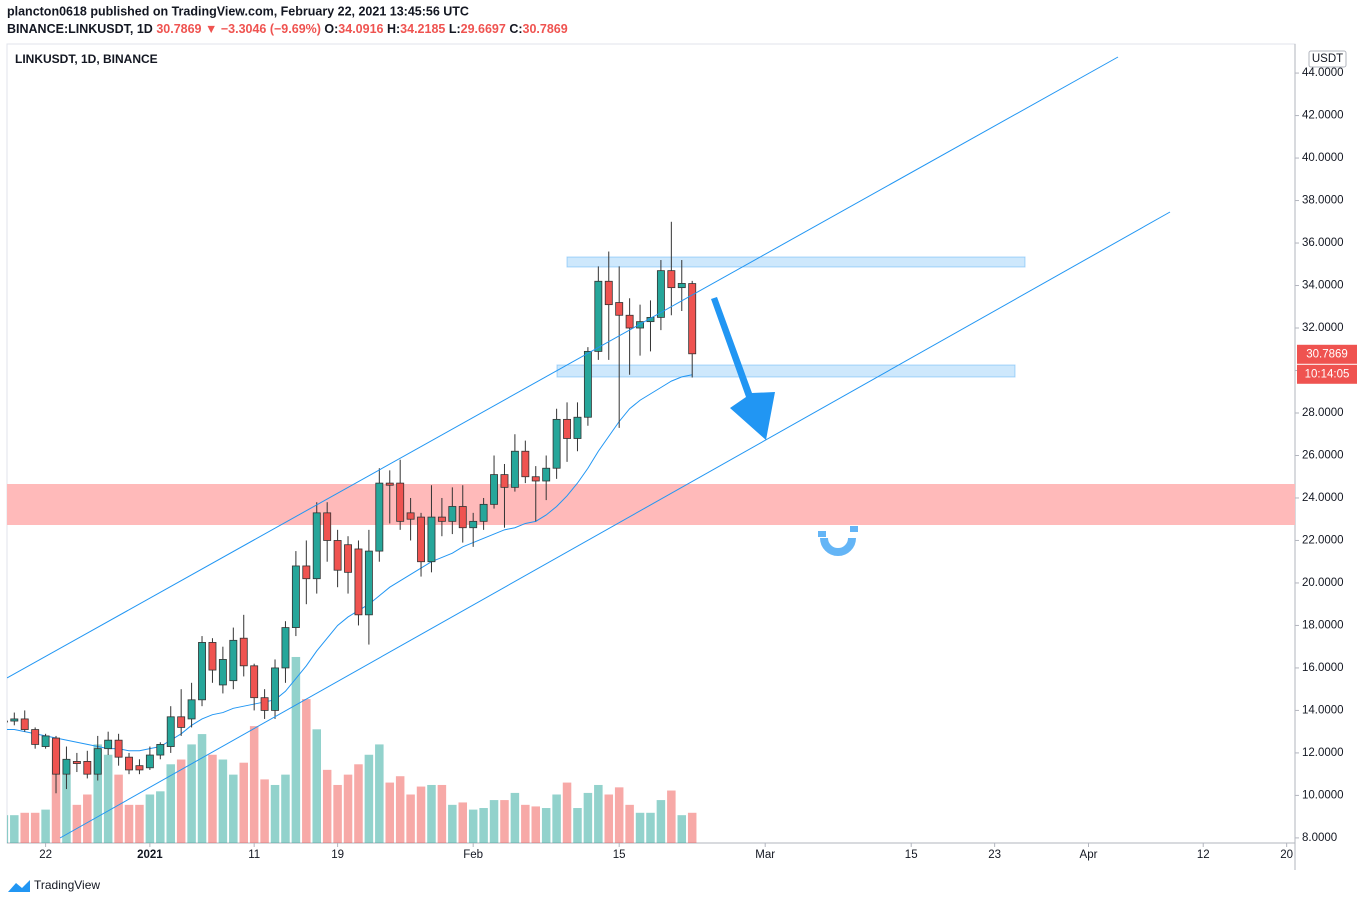 This screenshot has height=905, width=1368. What do you see at coordinates (1323, 668) in the screenshot?
I see `y-tick-label: 16.0000` at bounding box center [1323, 668].